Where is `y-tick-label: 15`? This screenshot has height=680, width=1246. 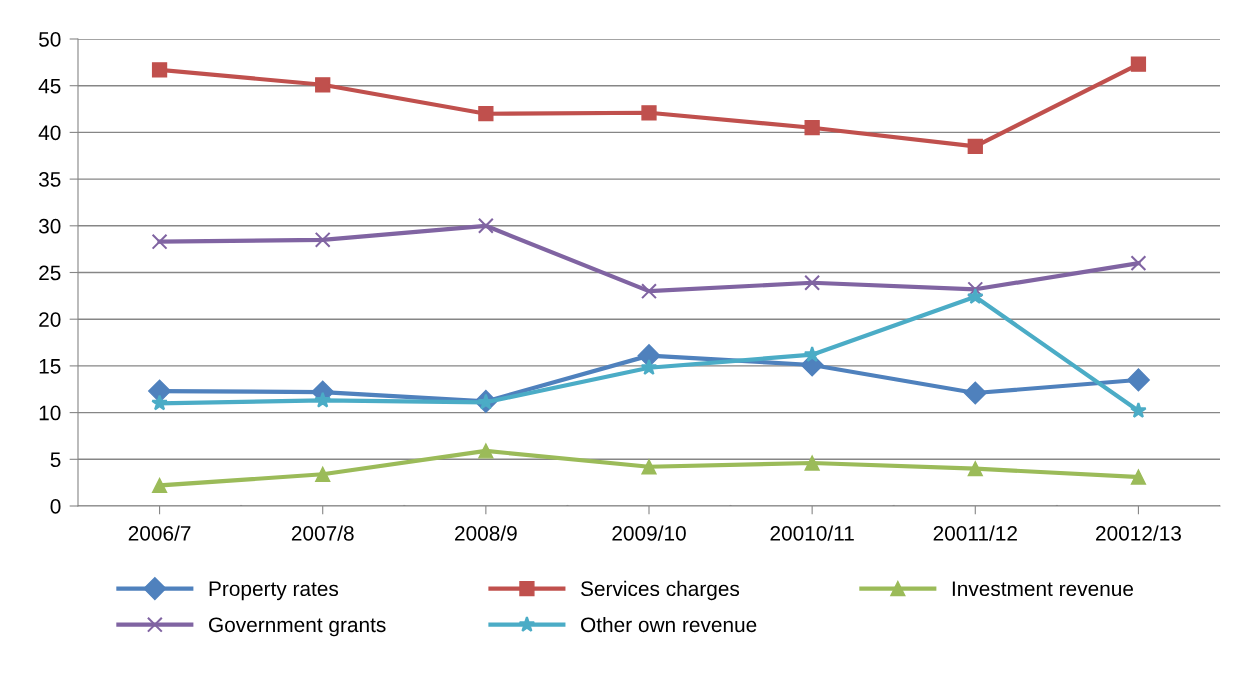
y-tick-label: 15 is located at coordinates (50, 366).